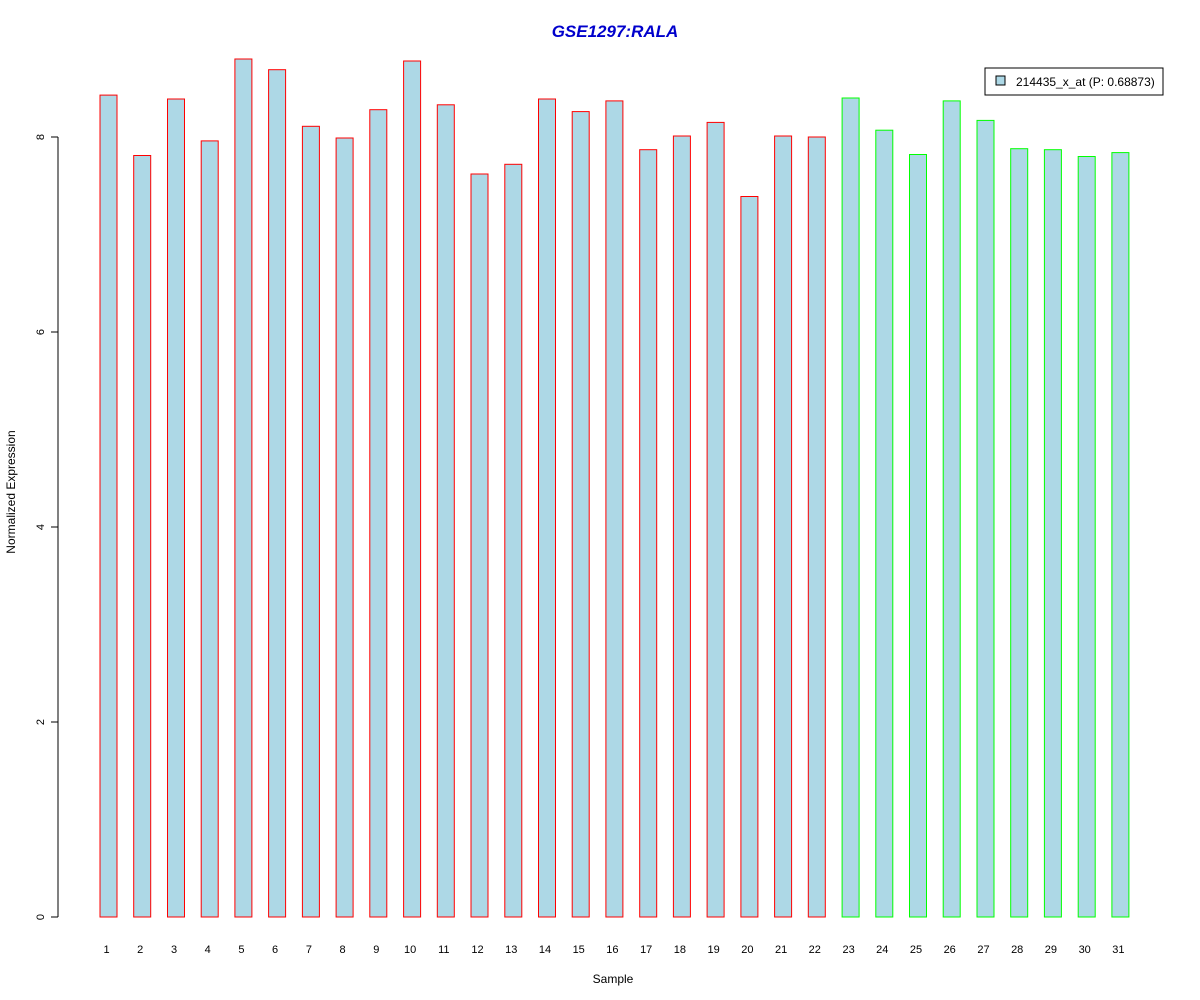 This screenshot has height=1000, width=1200. What do you see at coordinates (1118, 950) in the screenshot?
I see `x-tick-label-31: 31` at bounding box center [1118, 950].